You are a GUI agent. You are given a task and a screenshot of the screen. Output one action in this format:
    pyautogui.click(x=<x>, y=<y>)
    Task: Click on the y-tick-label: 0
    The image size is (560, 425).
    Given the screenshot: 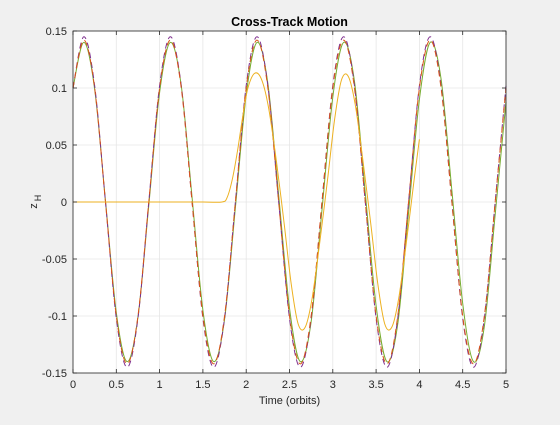 What is the action you would take?
    pyautogui.click(x=64, y=203)
    